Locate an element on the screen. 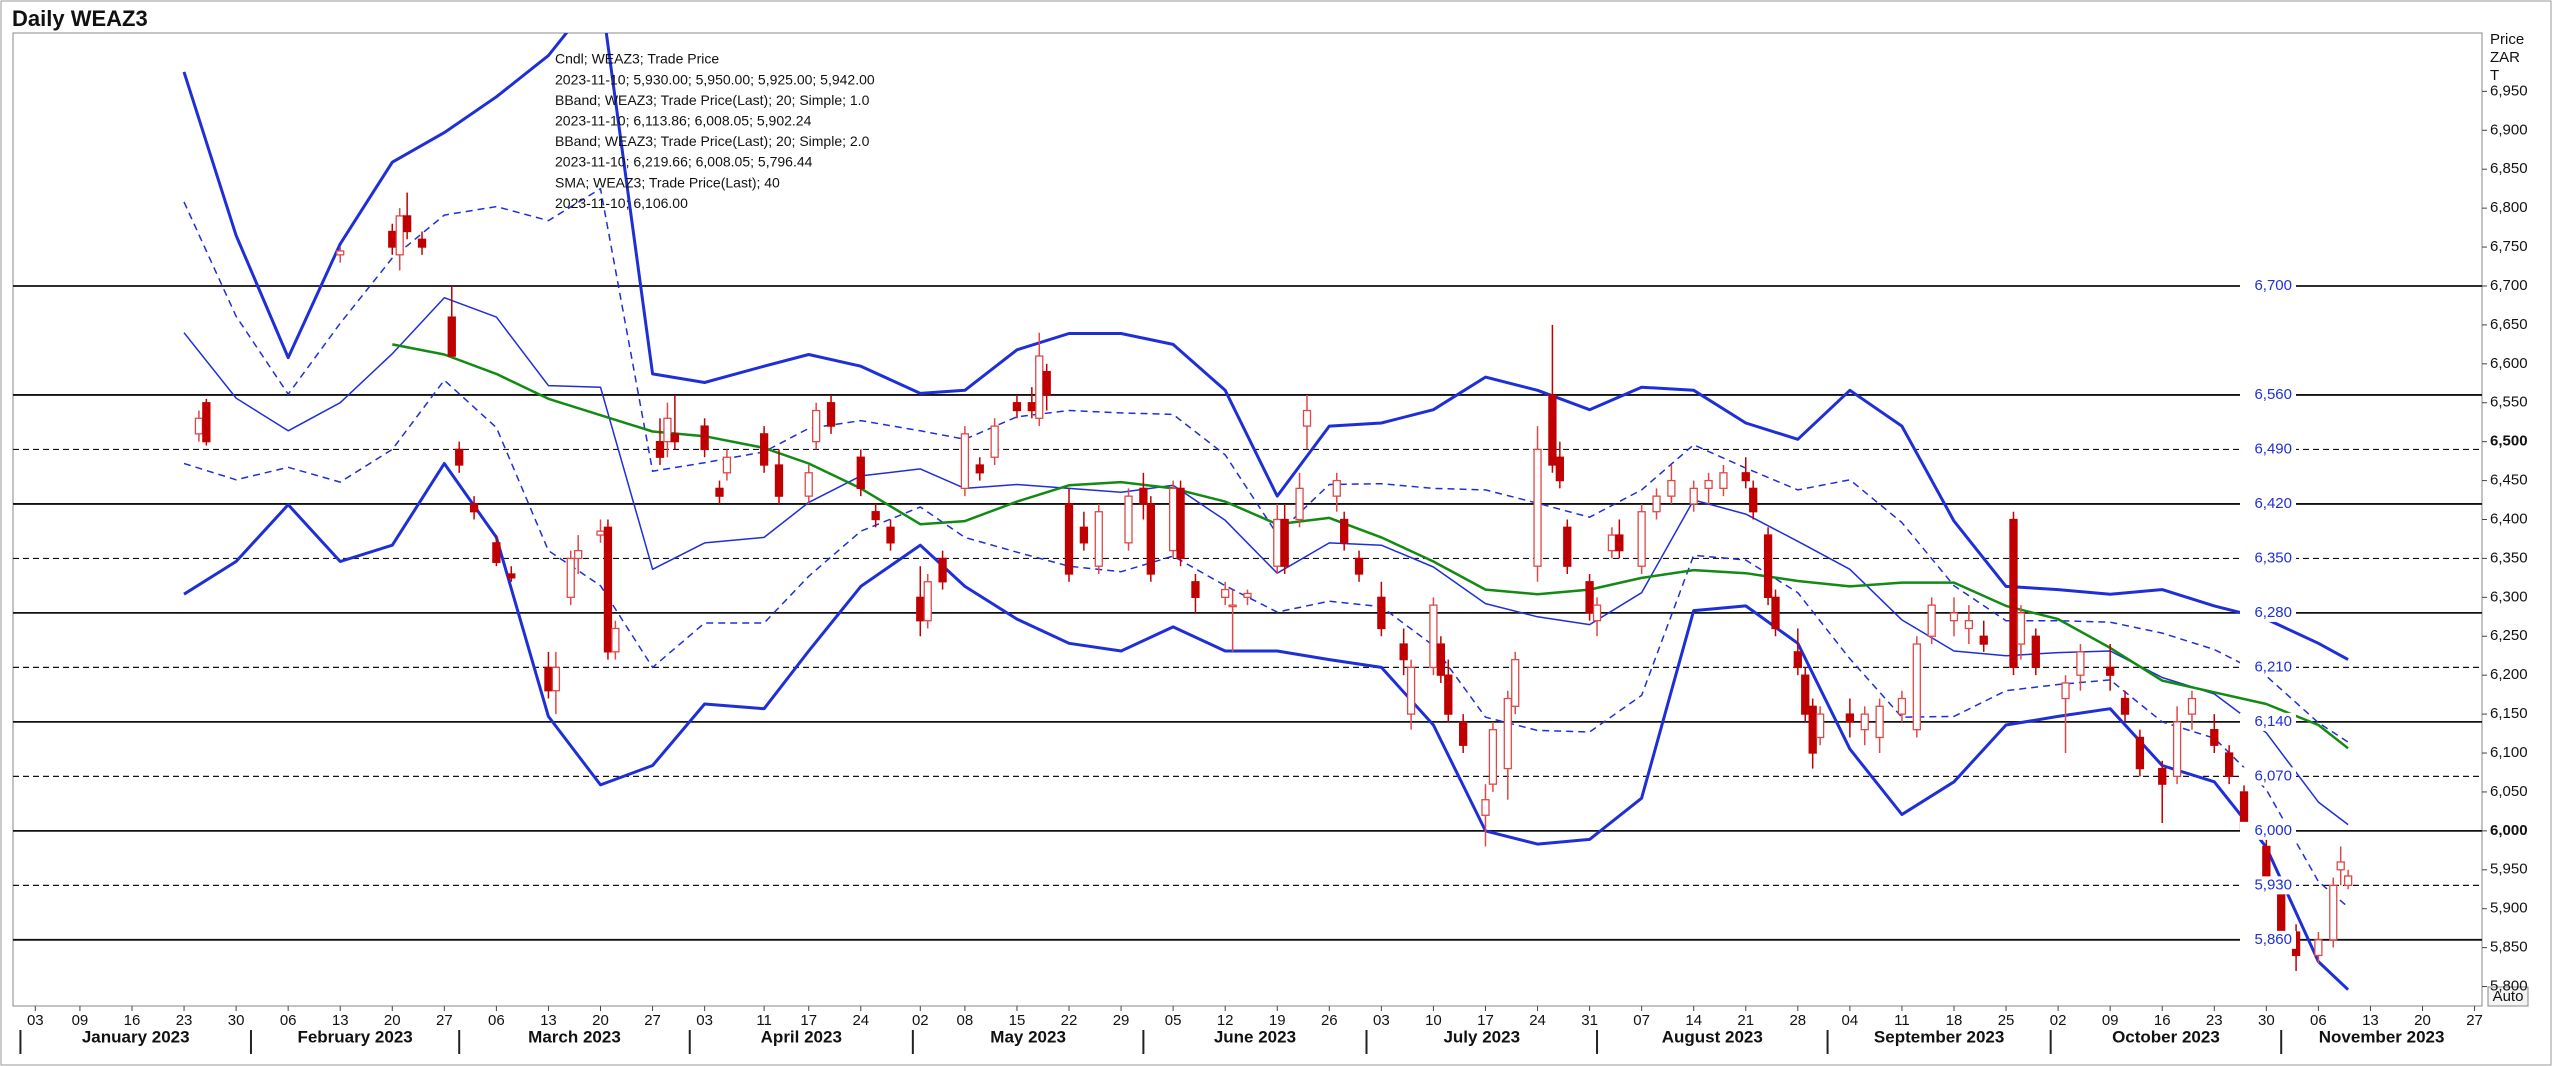 Image resolution: width=2552 pixels, height=1066 pixels. x-tick-label: 22 is located at coordinates (1069, 1020).